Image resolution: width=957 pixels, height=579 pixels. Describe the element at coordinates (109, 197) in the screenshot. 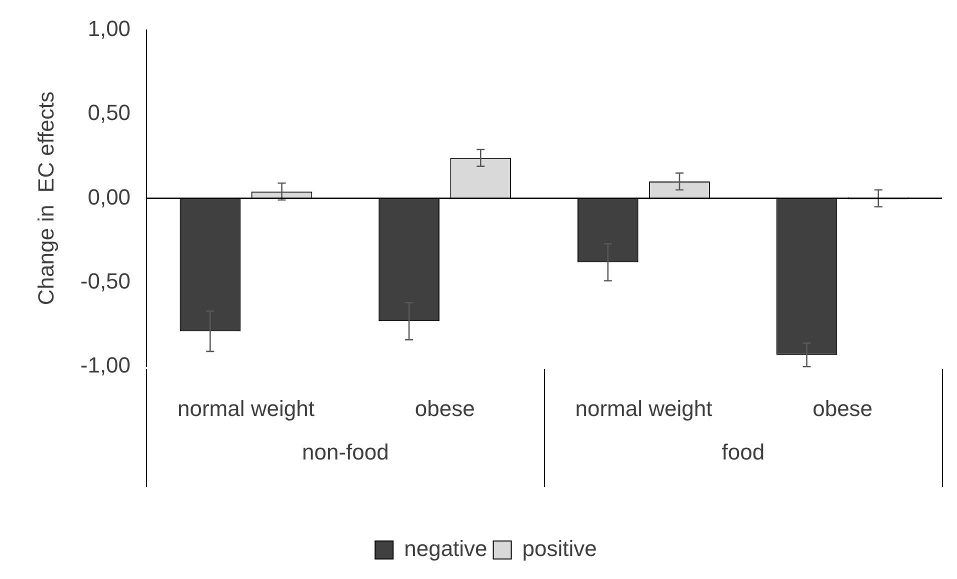

I see `y-tick-label: 0,00` at that location.